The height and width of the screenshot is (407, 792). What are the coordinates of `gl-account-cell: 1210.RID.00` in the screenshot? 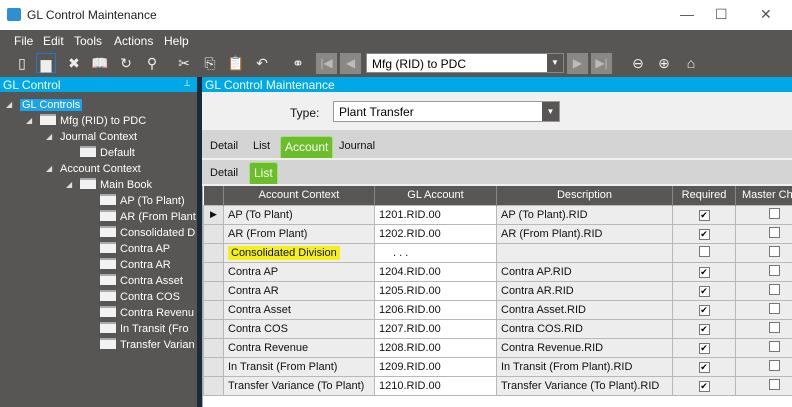 It's located at (435, 385).